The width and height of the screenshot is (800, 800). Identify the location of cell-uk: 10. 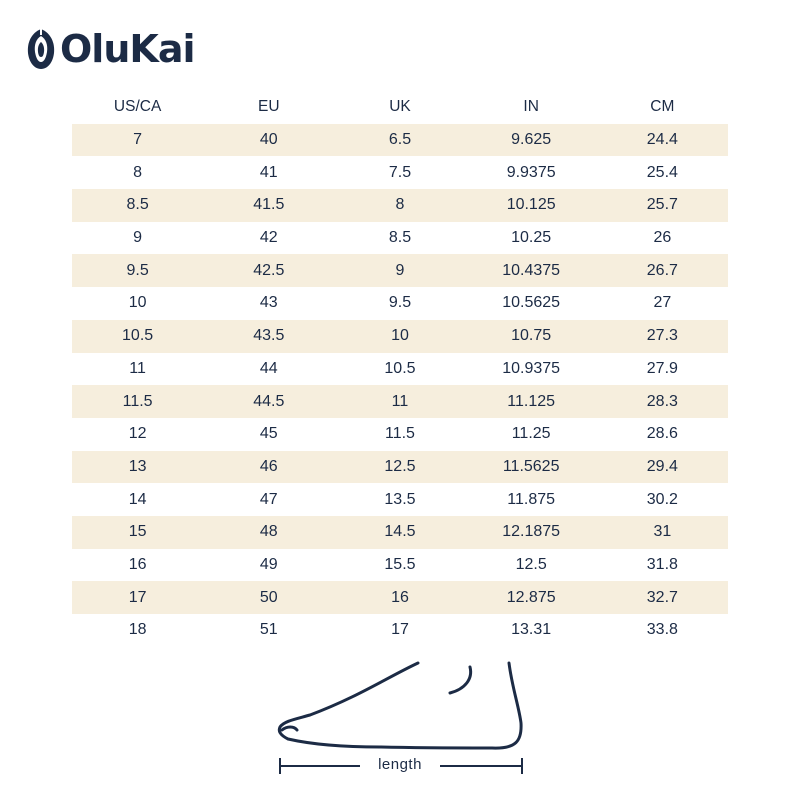
(400, 336).